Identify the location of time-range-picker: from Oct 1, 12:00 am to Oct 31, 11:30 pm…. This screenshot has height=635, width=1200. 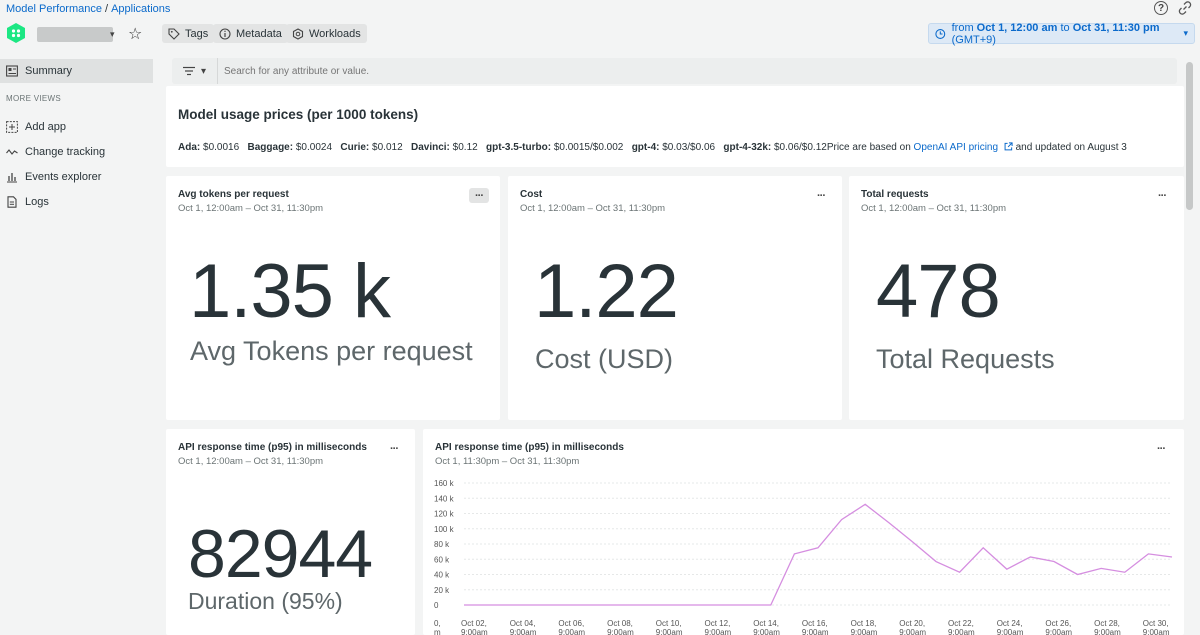
(1061, 34).